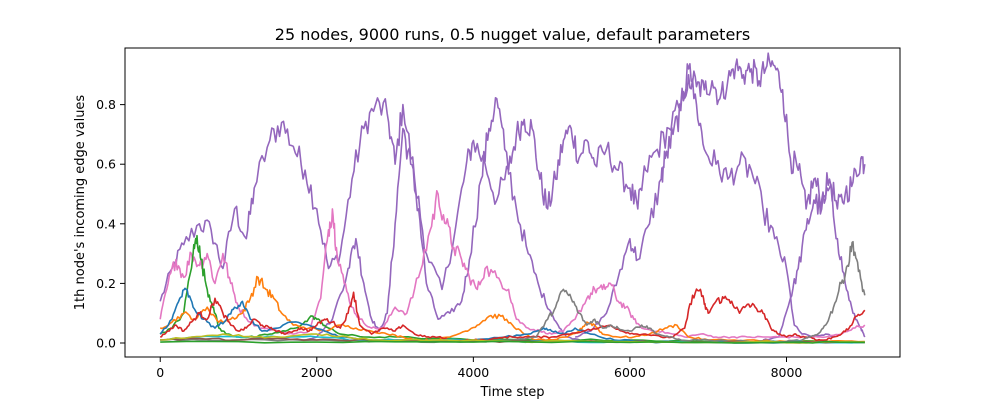  Describe the element at coordinates (317, 372) in the screenshot. I see `x-tick-label: 2000` at that location.